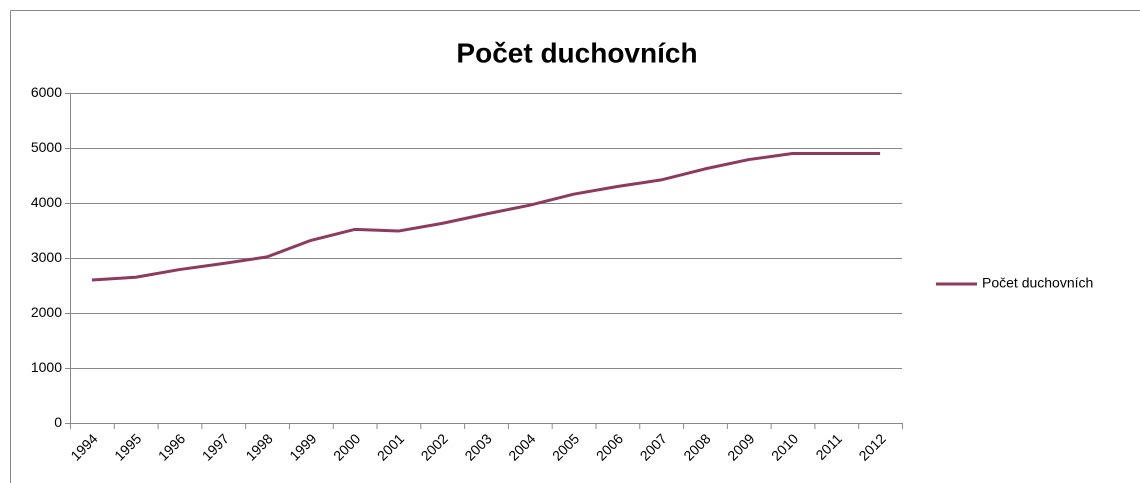  Describe the element at coordinates (696, 446) in the screenshot. I see `x-tick-label: 2008` at that location.